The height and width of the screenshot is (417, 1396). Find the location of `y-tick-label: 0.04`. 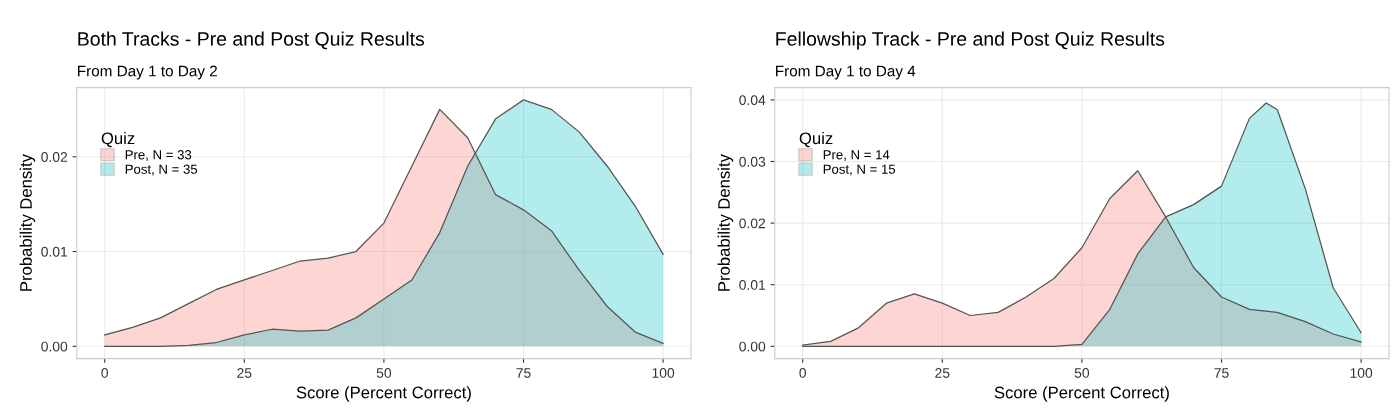

y-tick-label: 0.04 is located at coordinates (752, 100).